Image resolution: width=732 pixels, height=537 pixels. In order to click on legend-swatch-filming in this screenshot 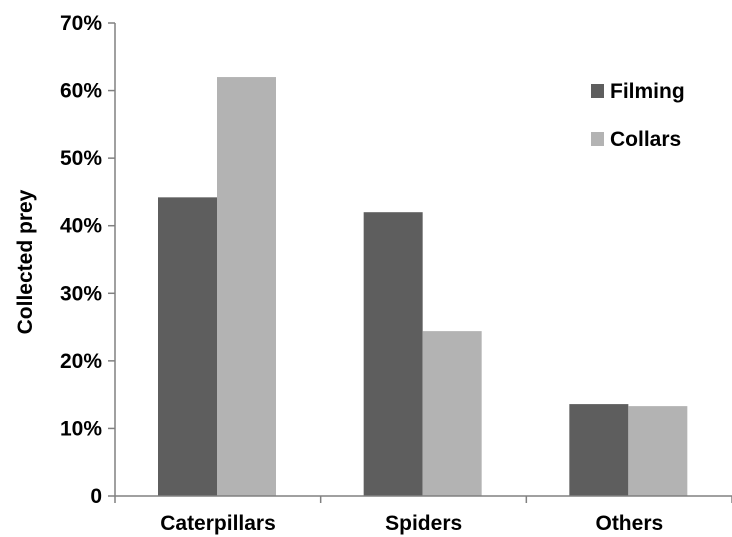, I will do `click(597, 91)`.